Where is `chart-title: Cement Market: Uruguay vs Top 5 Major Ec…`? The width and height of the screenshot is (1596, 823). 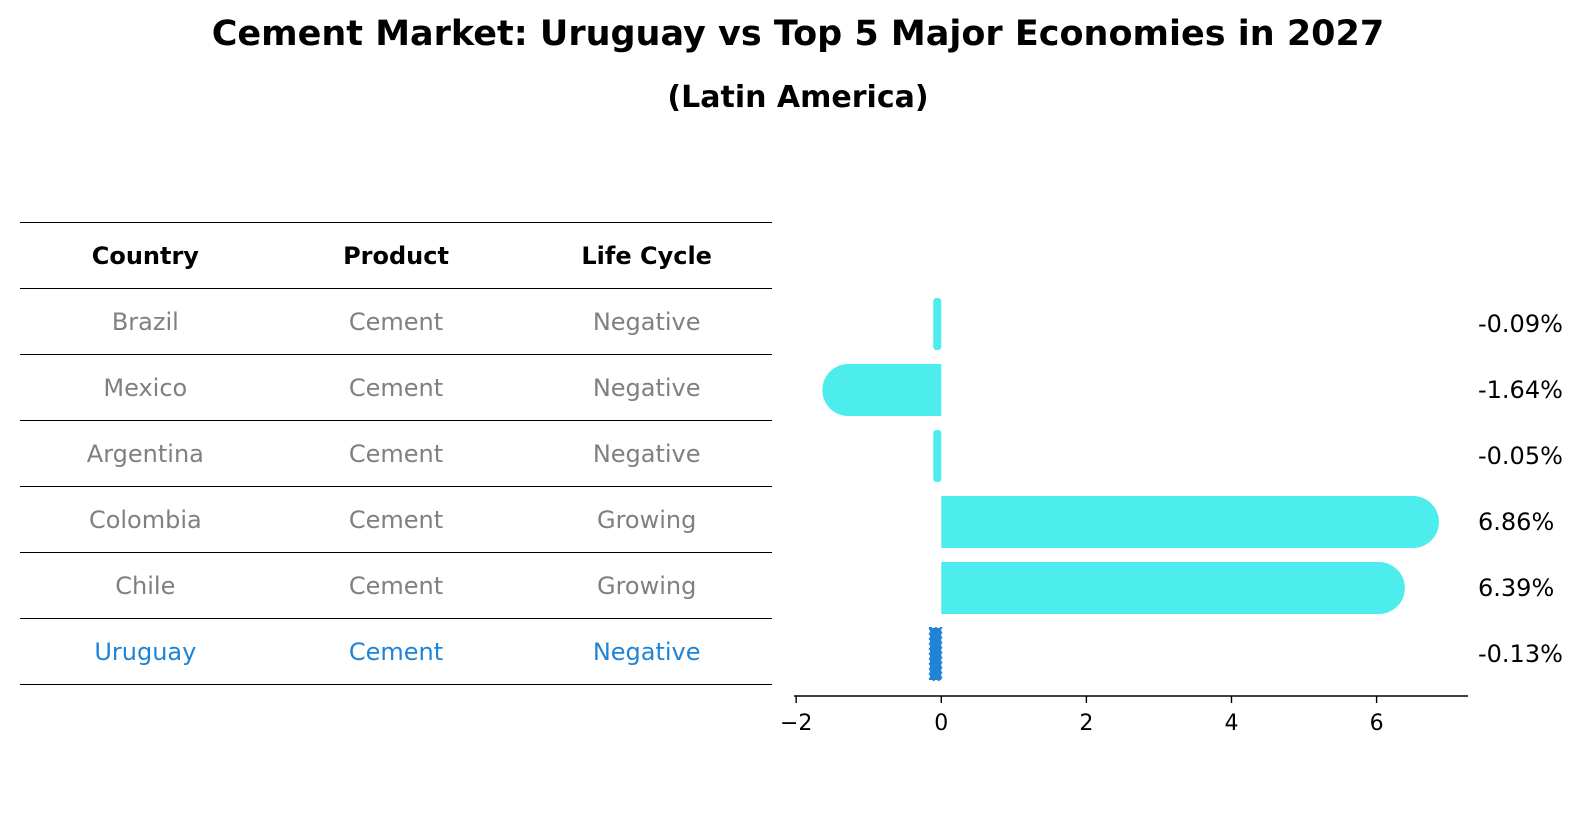
chart-title: Cement Market: Uruguay vs Top 5 Major Ec… is located at coordinates (798, 34).